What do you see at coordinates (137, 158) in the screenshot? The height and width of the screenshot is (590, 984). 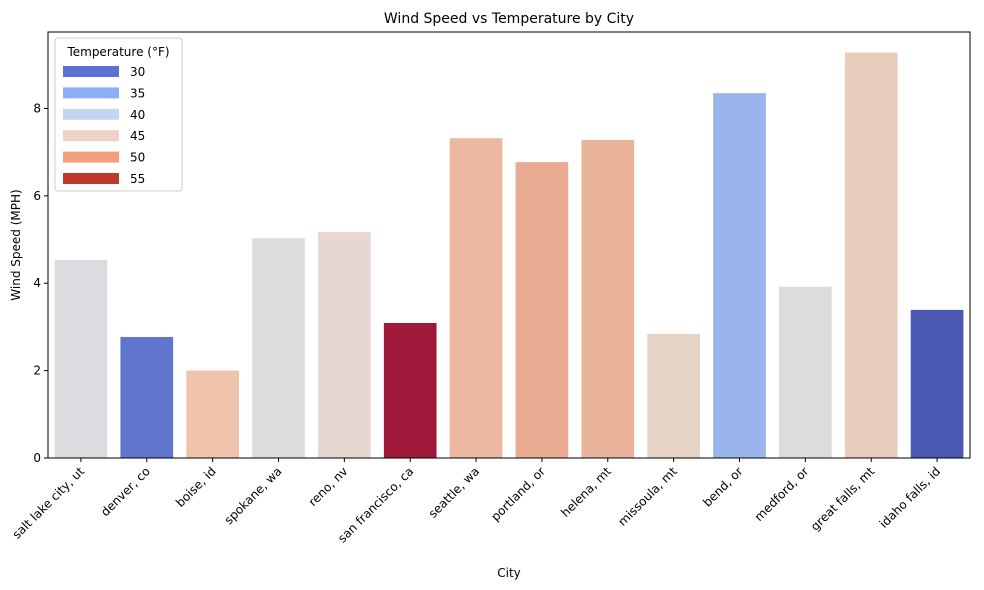 I see `legend-label-50: 50` at bounding box center [137, 158].